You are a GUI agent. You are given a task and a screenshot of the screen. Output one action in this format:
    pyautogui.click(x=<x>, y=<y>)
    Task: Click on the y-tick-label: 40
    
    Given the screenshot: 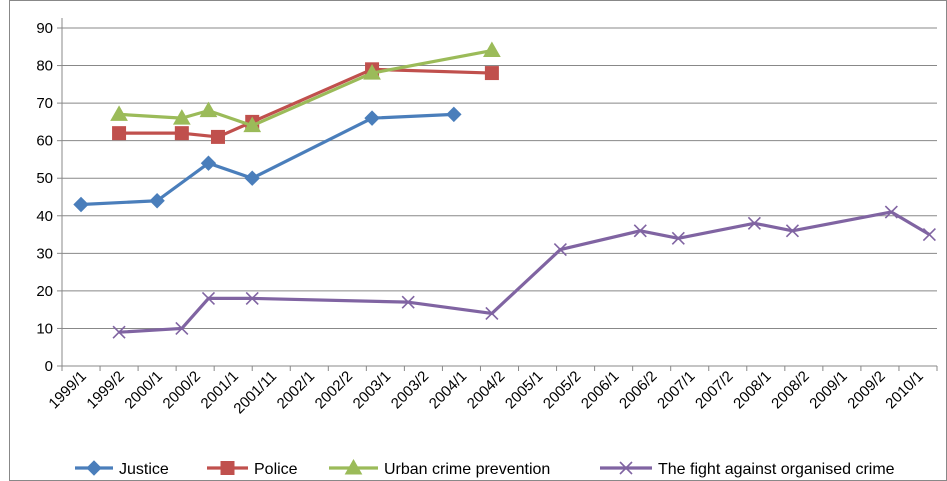 What is the action you would take?
    pyautogui.click(x=44, y=216)
    